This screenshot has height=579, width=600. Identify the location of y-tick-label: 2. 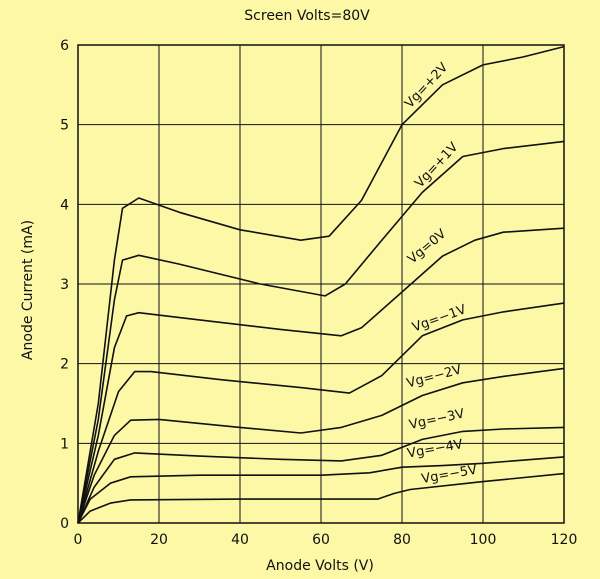
(64, 365).